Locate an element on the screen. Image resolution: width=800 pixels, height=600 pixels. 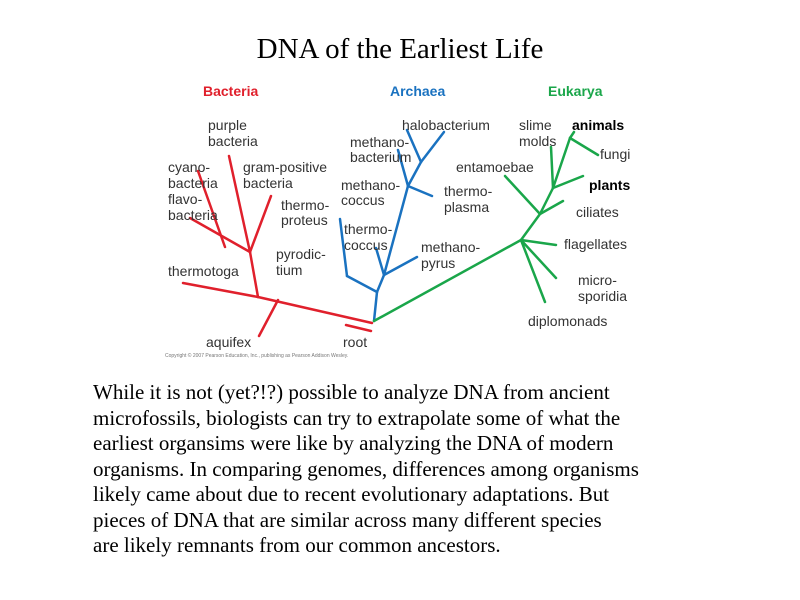
label-root: root is located at coordinates (355, 342).